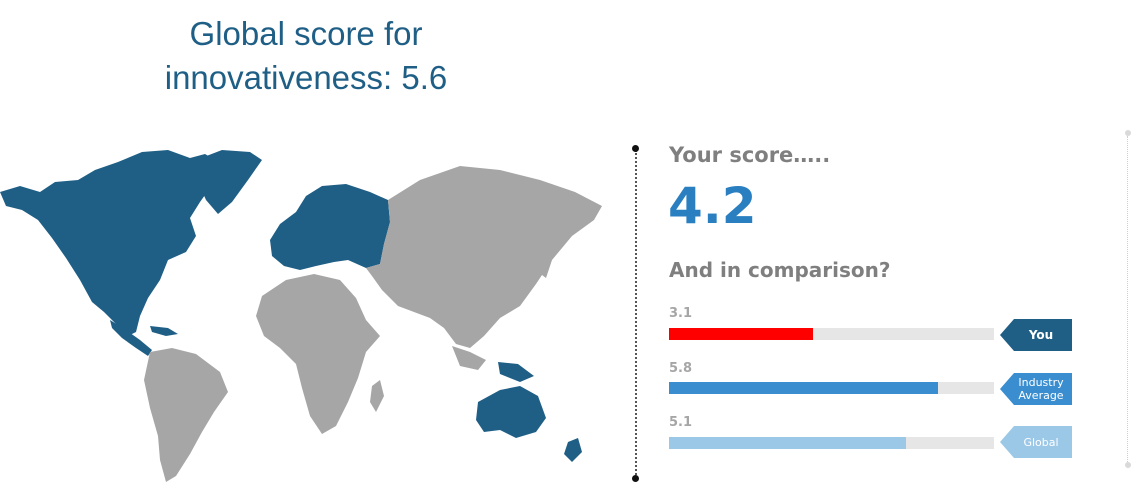  Describe the element at coordinates (164, 331) in the screenshot. I see `map-caribbean` at that location.